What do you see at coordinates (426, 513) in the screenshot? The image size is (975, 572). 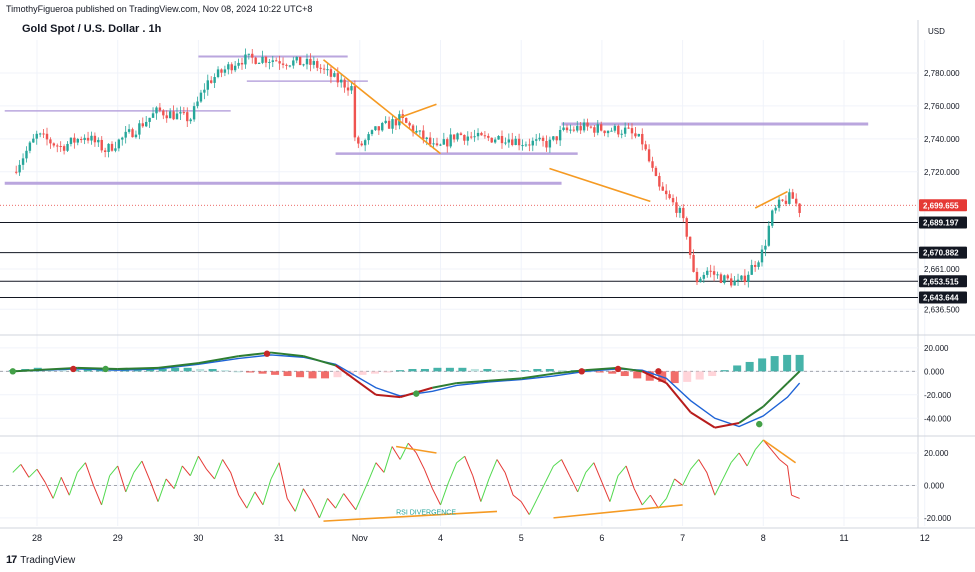 I see `rsi-divergence-annotation: RSI DIVERGENCE` at bounding box center [426, 513].